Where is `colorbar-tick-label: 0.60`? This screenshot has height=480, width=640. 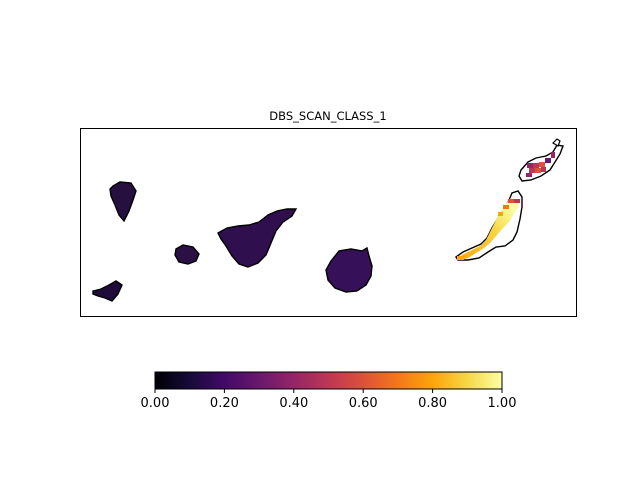 colorbar-tick-label: 0.60 is located at coordinates (363, 403).